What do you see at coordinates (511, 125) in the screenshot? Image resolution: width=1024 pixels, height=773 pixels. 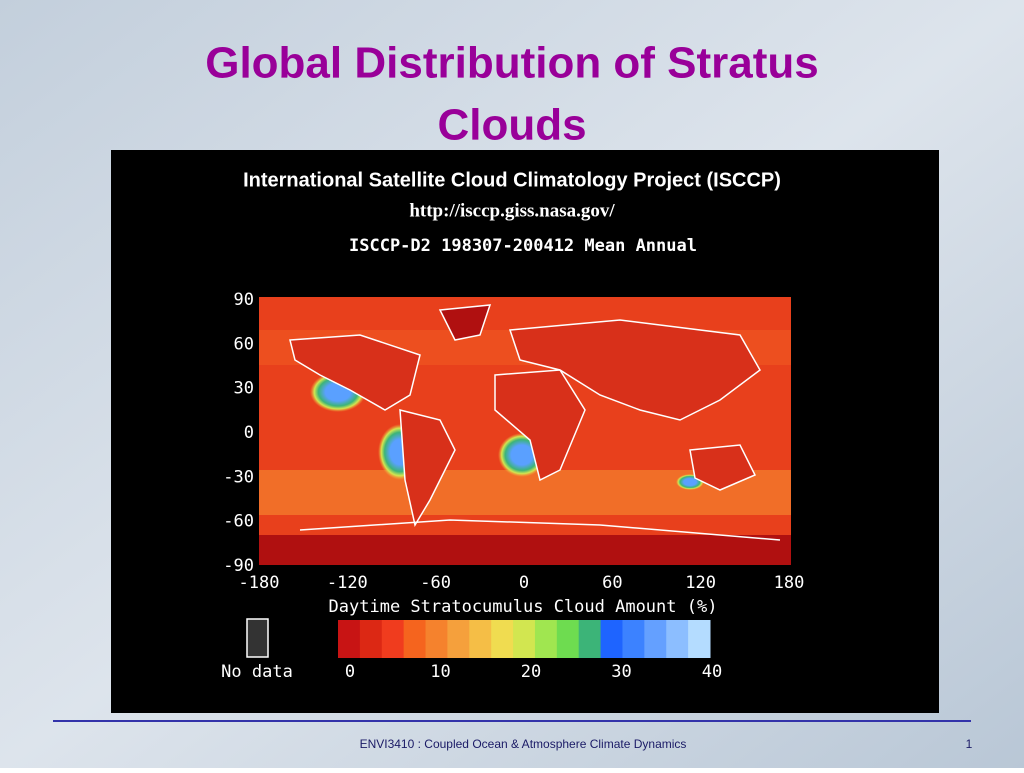 I see `title-line: Clouds` at bounding box center [511, 125].